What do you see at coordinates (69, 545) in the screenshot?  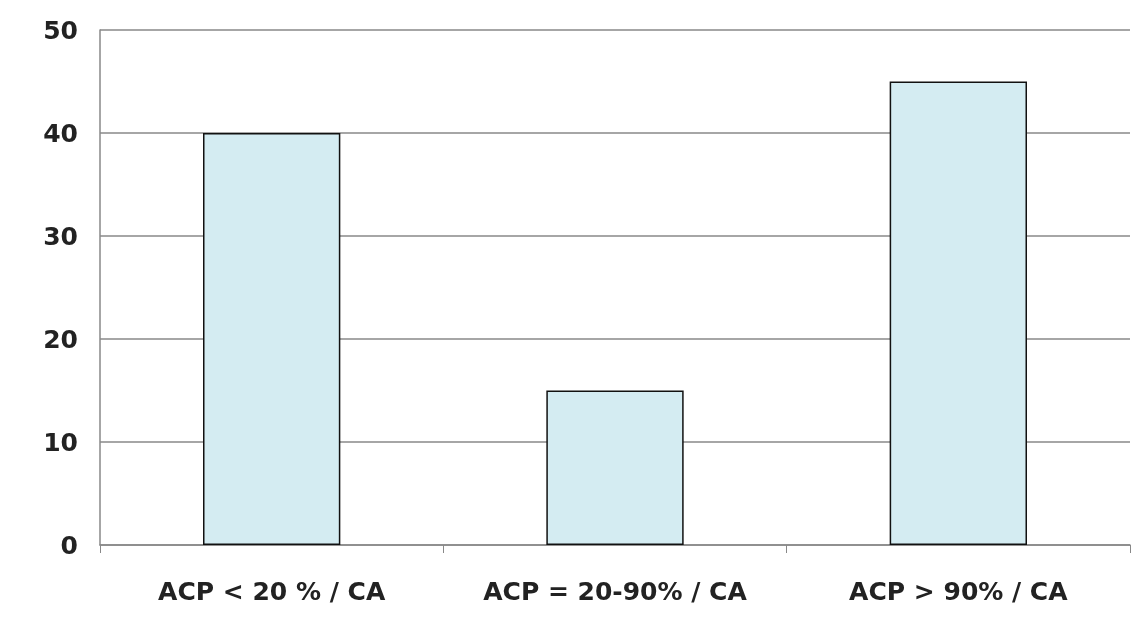 I see `y-tick-label: 0` at bounding box center [69, 545].